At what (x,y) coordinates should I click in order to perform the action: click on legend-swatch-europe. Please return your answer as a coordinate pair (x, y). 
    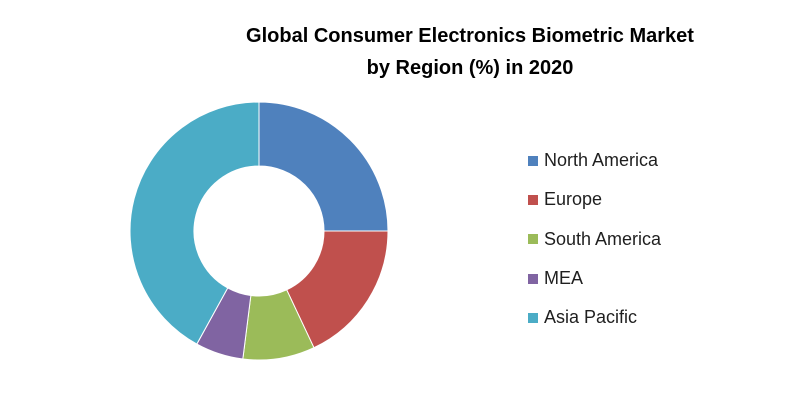
    Looking at the image, I should click on (533, 199).